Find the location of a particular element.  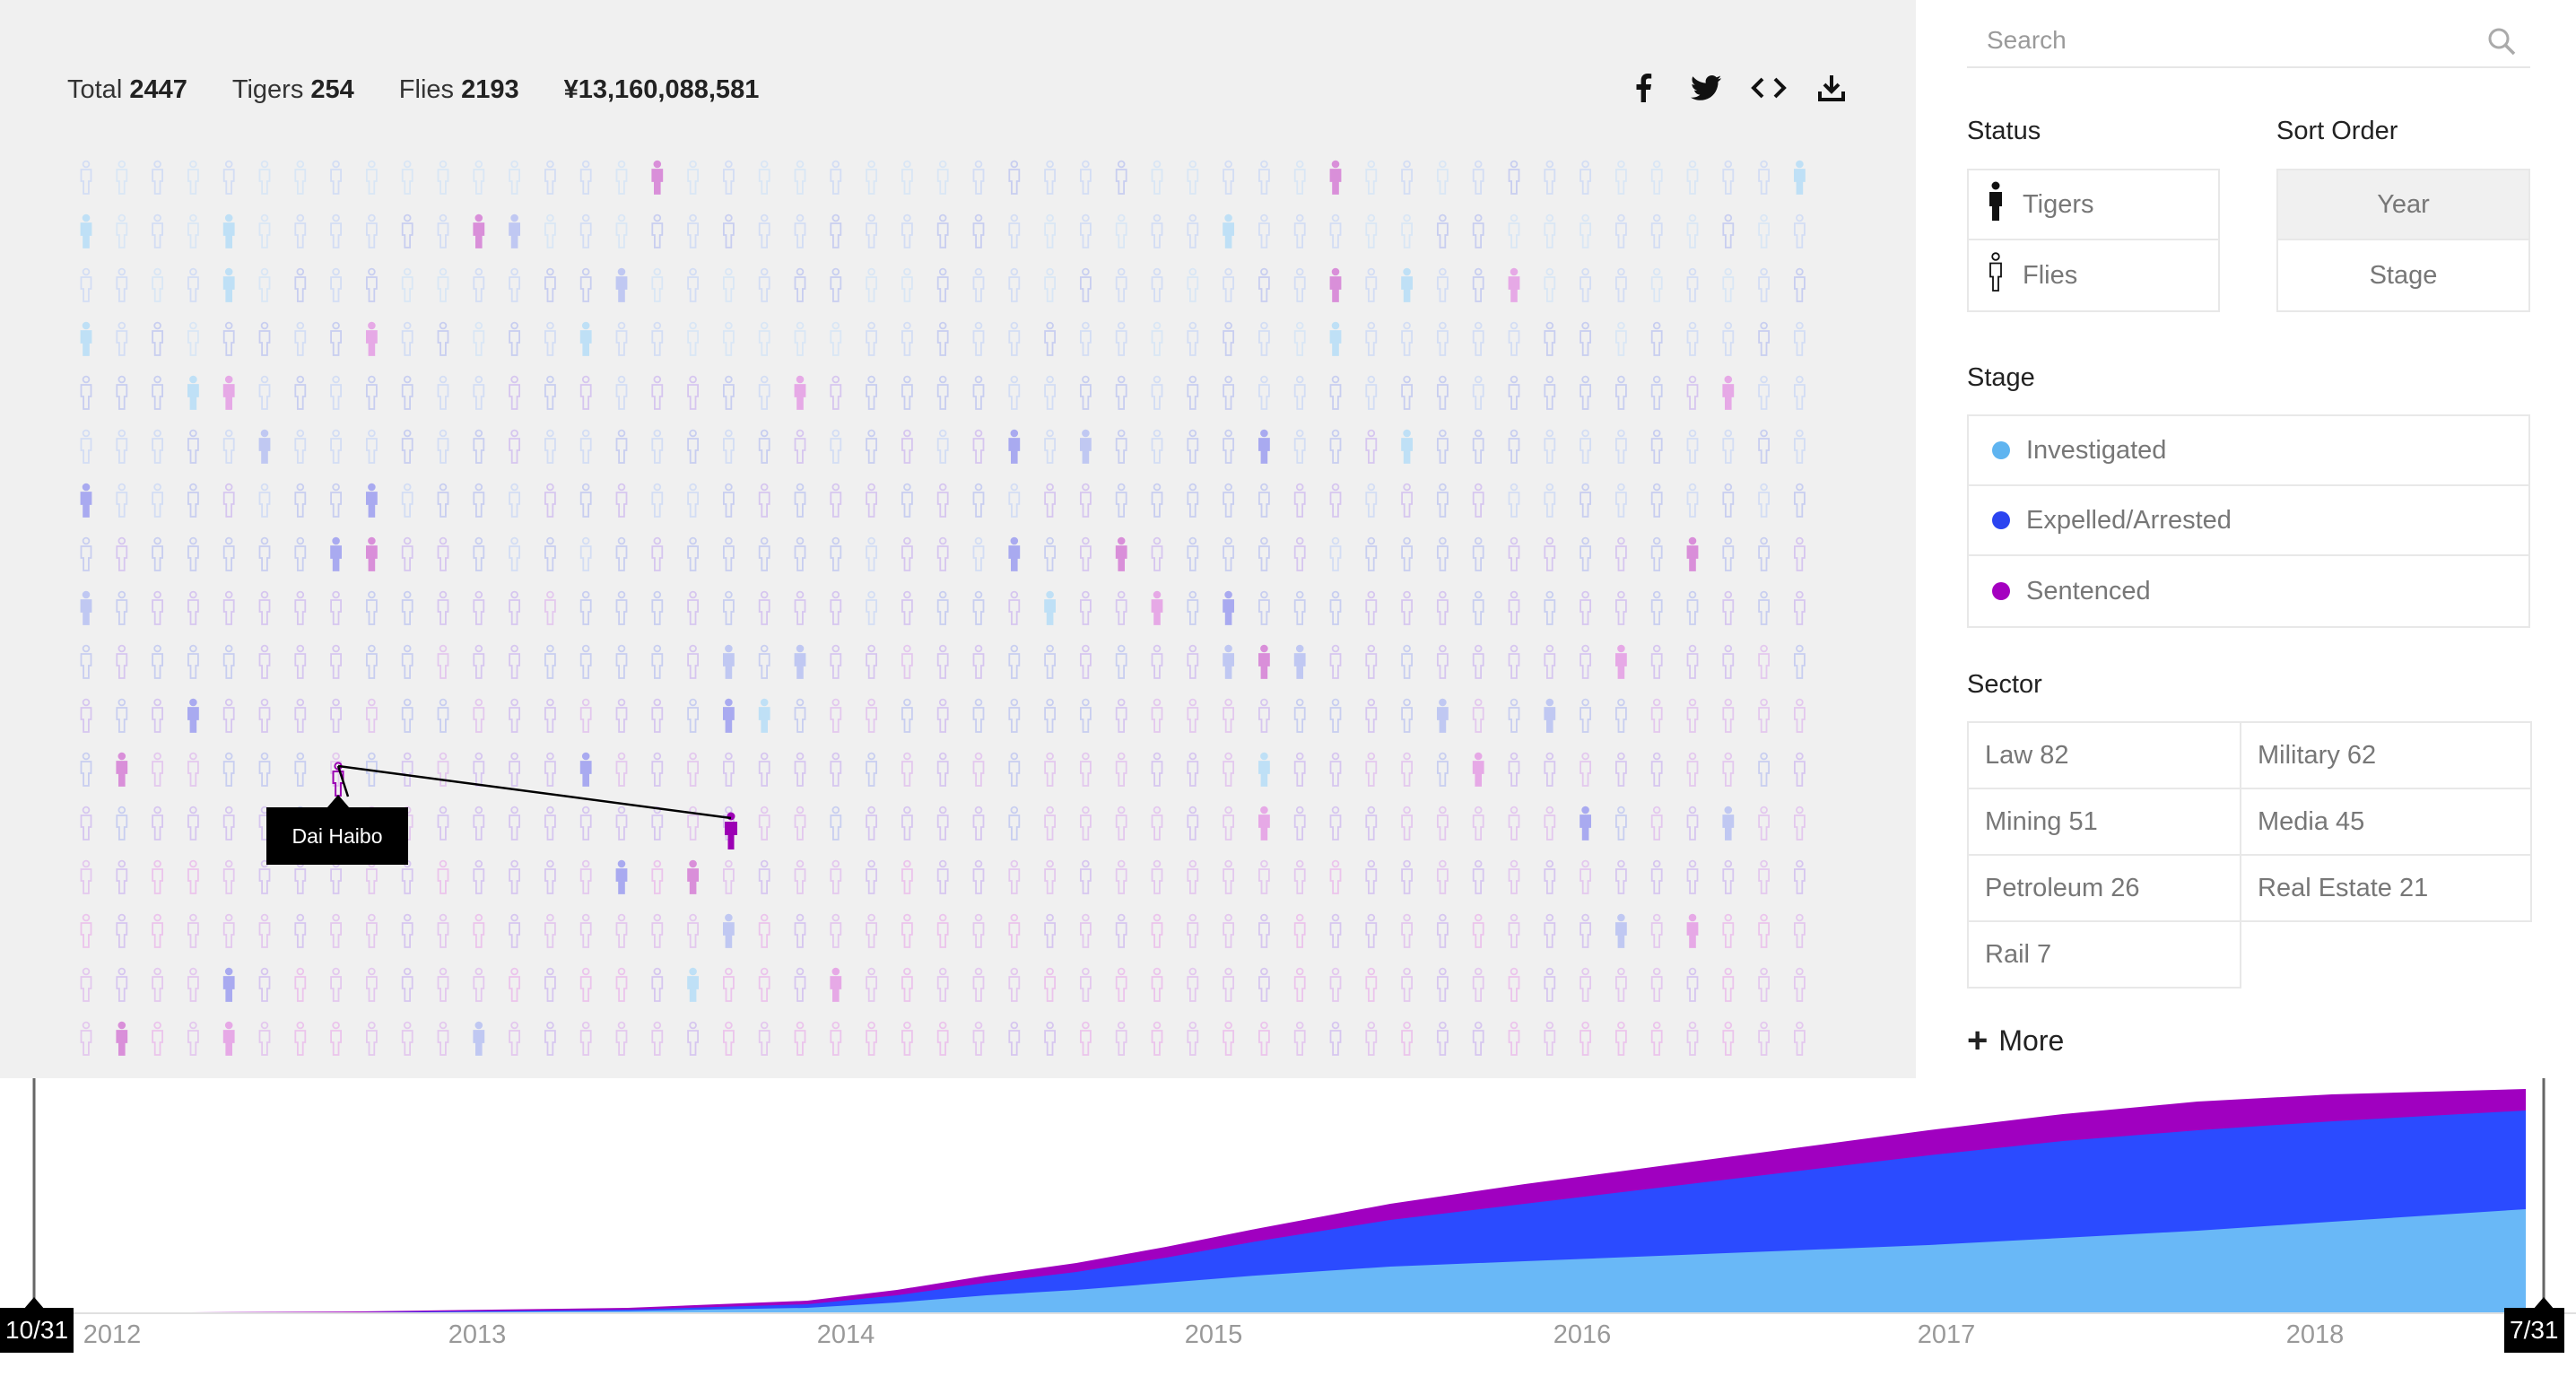

embed-icon is located at coordinates (1768, 88).